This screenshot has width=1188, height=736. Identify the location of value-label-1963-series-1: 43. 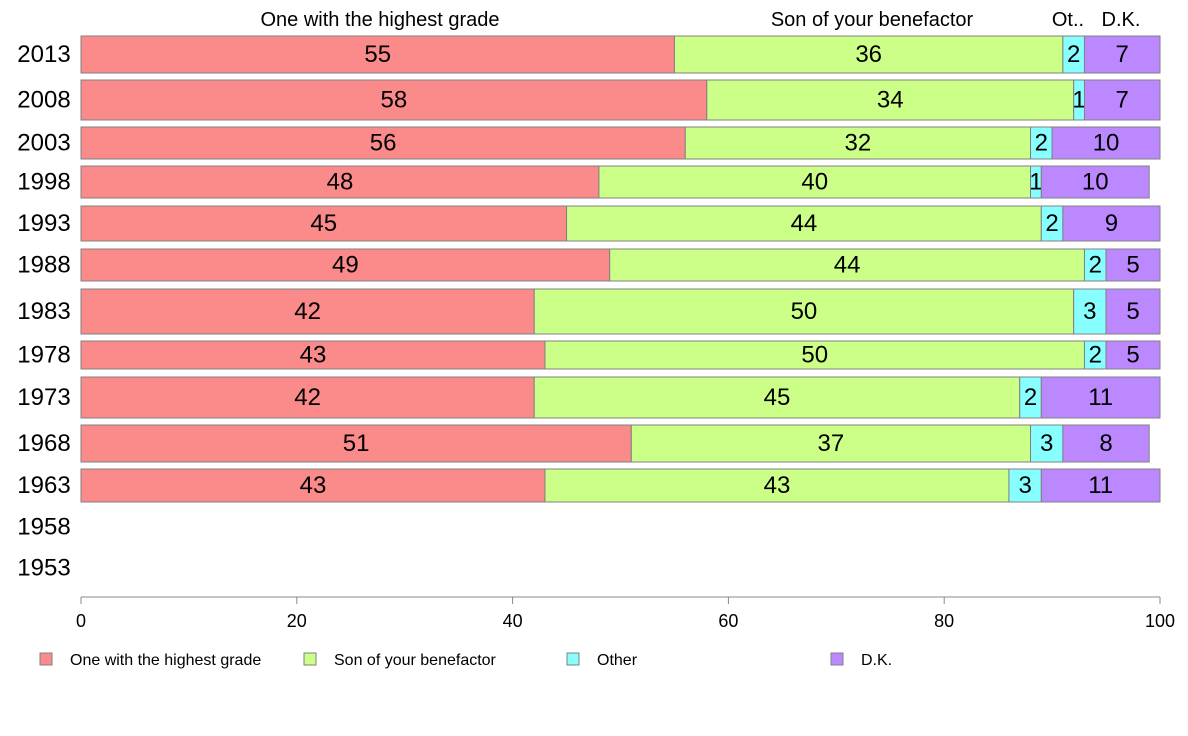
(313, 485).